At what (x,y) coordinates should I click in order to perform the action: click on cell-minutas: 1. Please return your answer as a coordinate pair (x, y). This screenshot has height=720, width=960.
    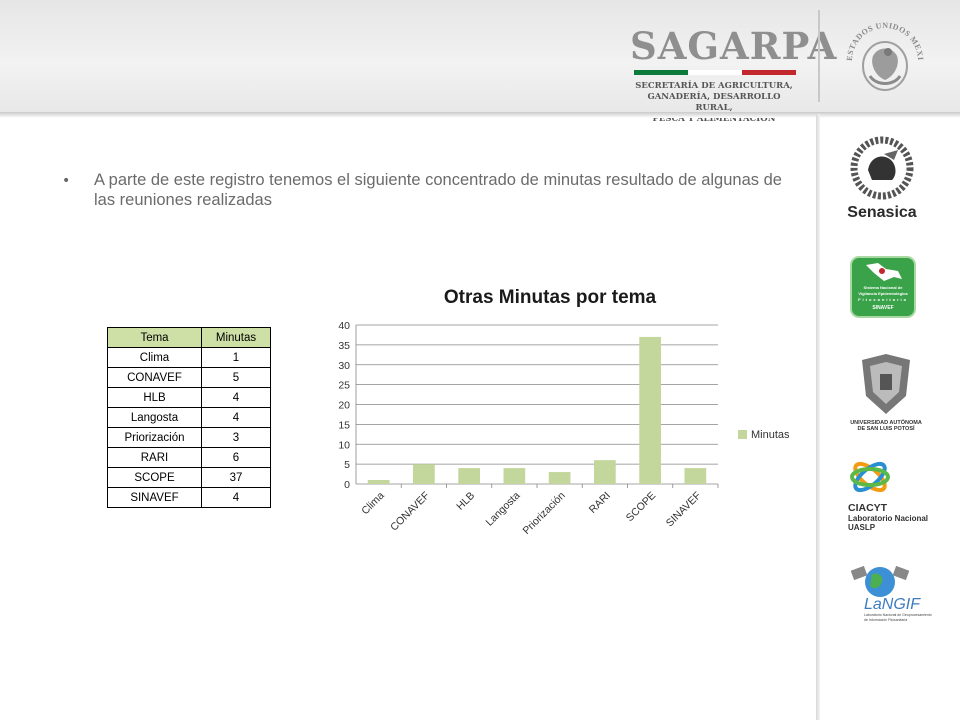
    Looking at the image, I should click on (236, 357).